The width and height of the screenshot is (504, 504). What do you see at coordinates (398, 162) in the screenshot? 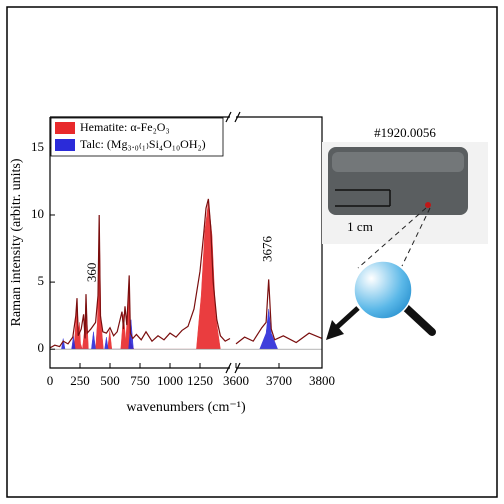
I see `sample-highlight` at bounding box center [398, 162].